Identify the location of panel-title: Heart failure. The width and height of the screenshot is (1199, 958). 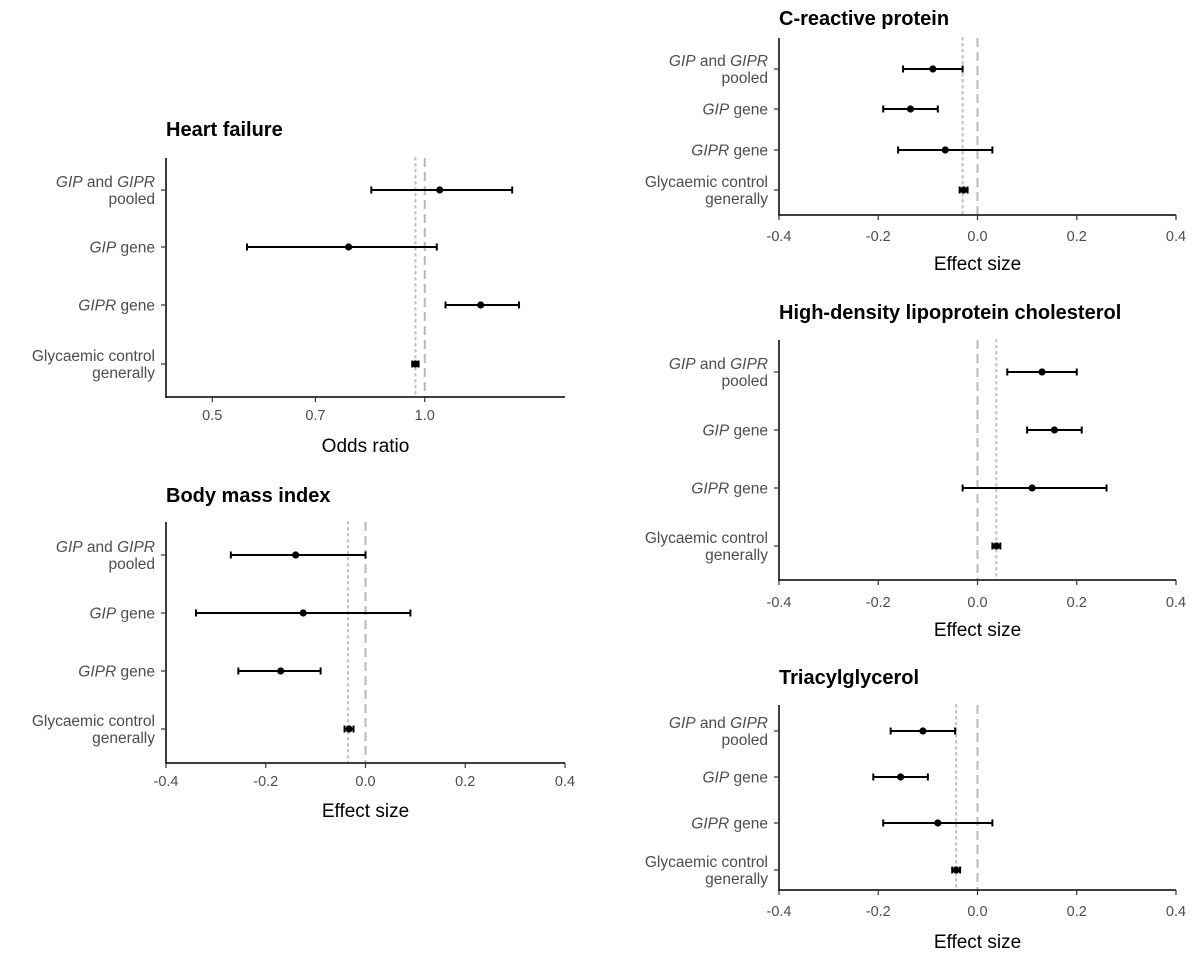
(224, 130).